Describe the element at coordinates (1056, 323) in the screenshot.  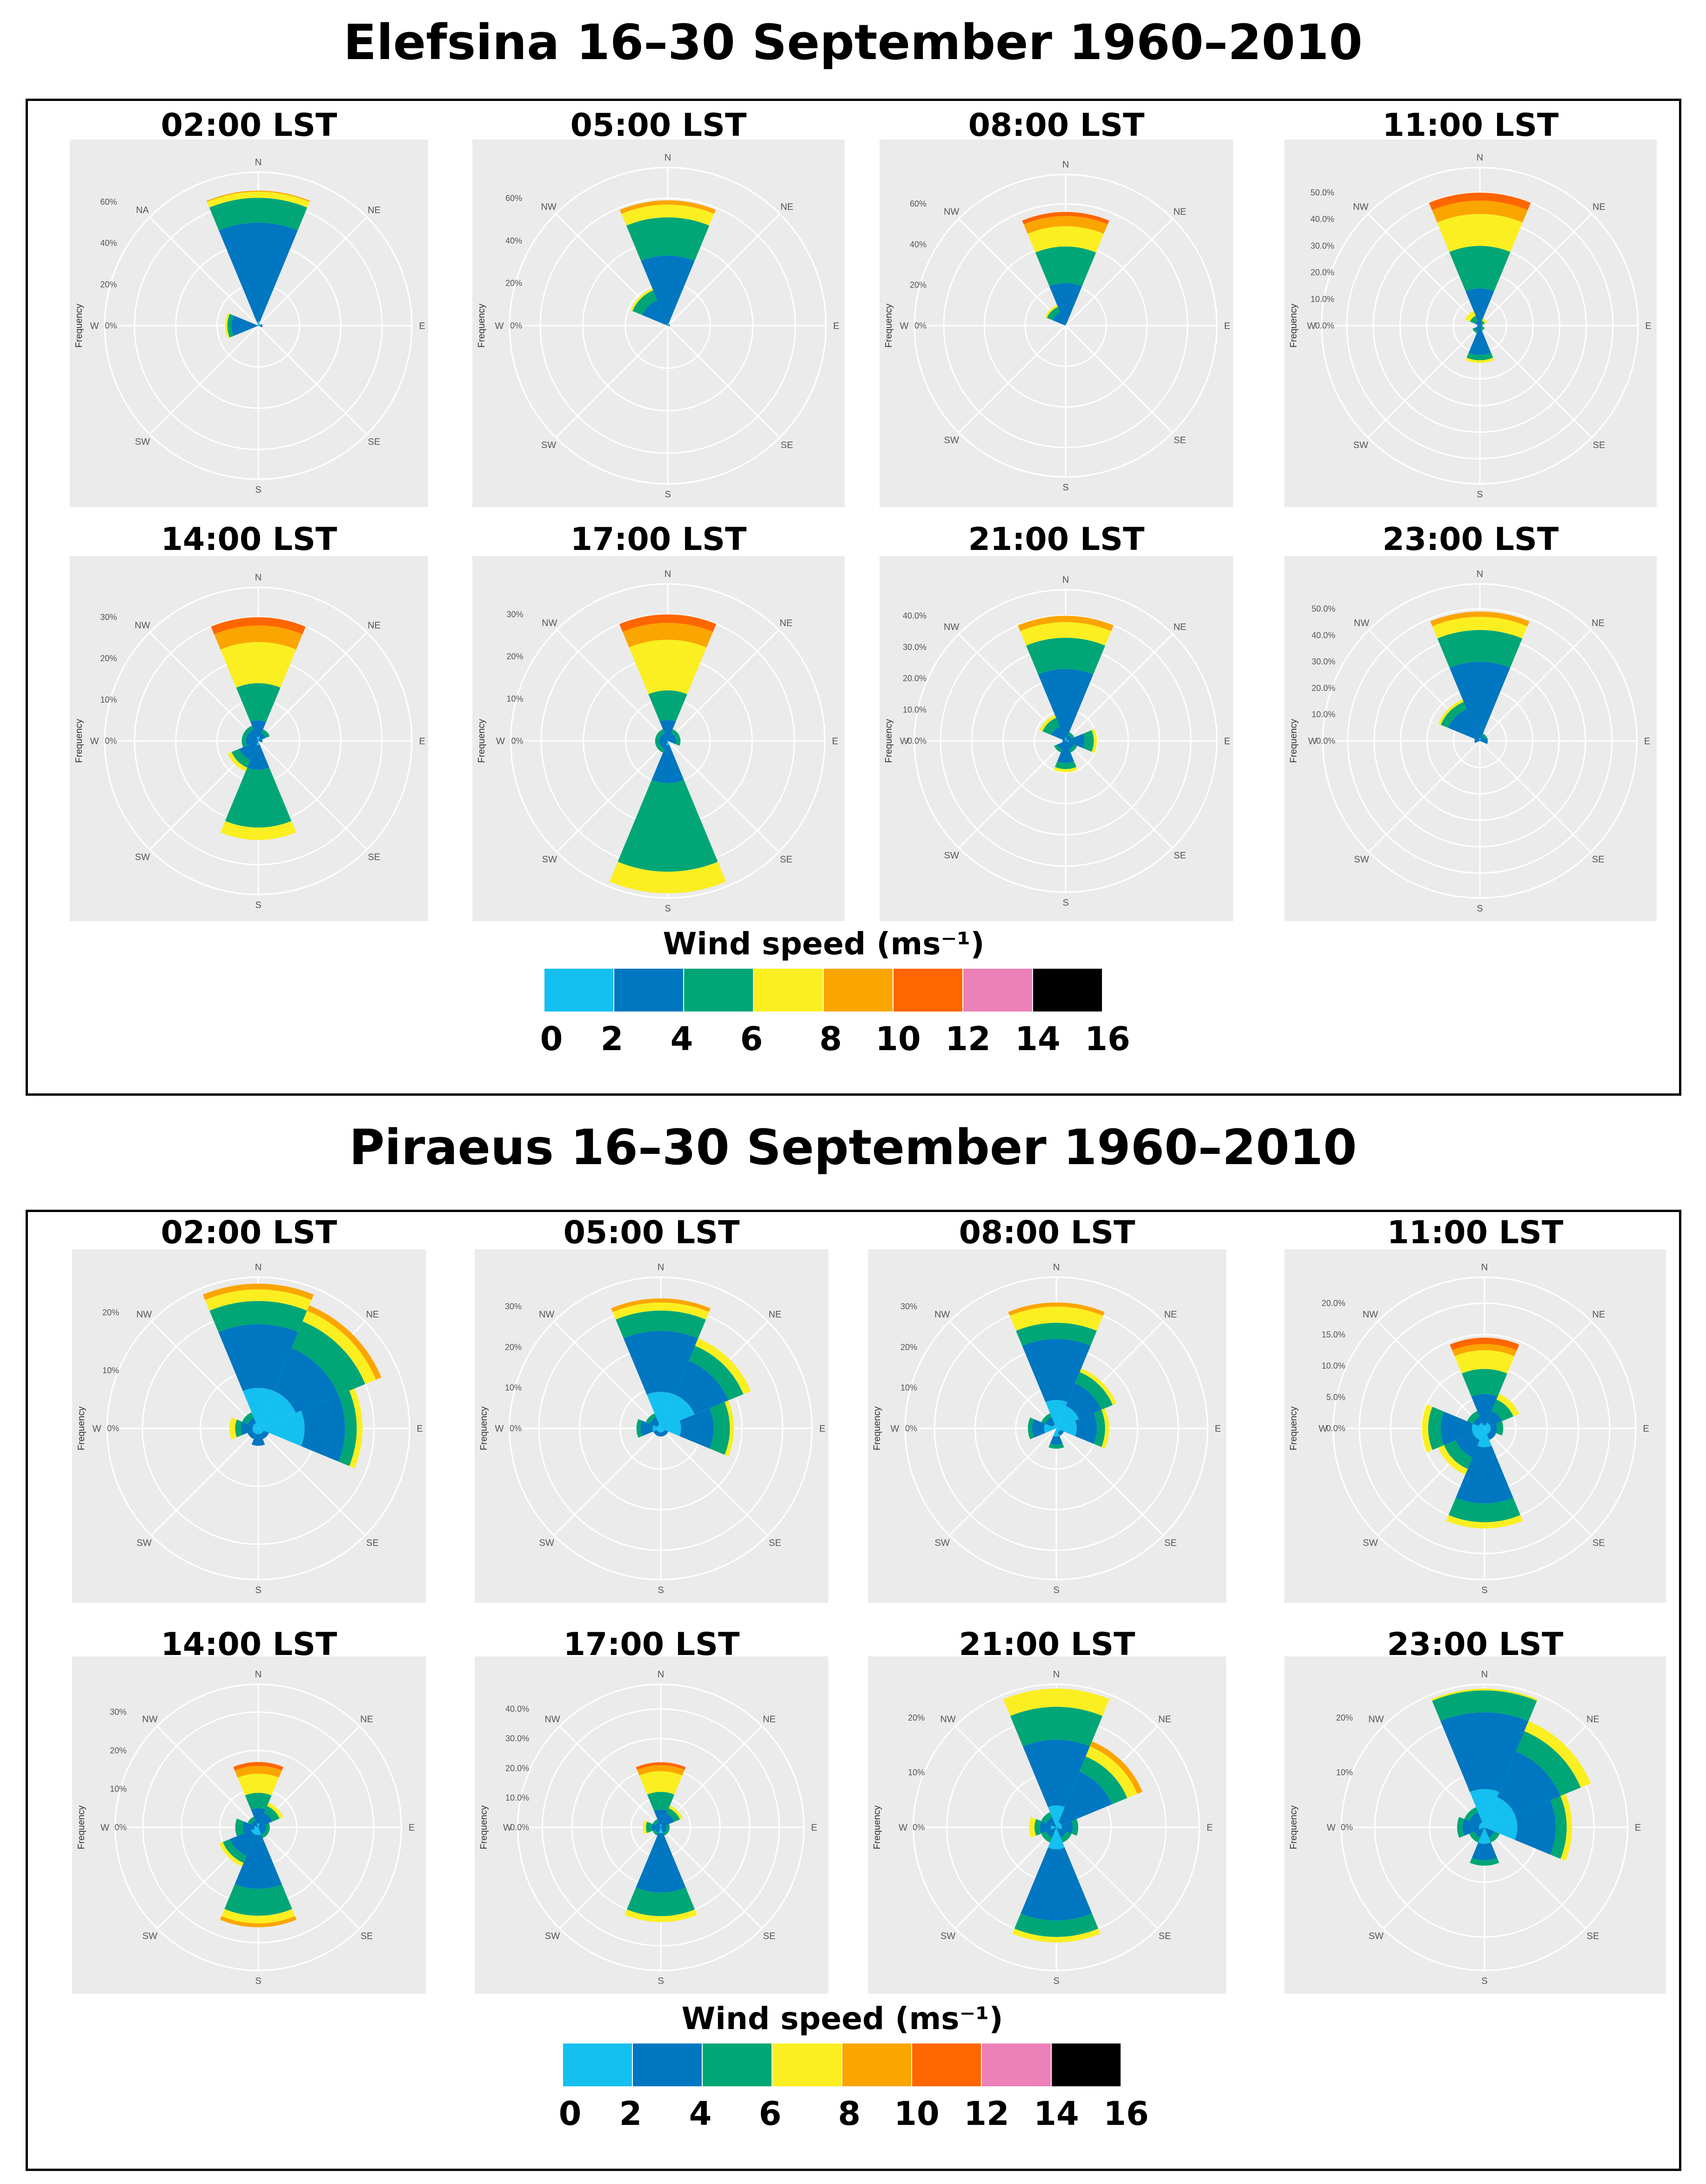
I see `windrose-plot: N NE E SE S SW W NW 0% 20% 40% 60% Frequency` at that location.